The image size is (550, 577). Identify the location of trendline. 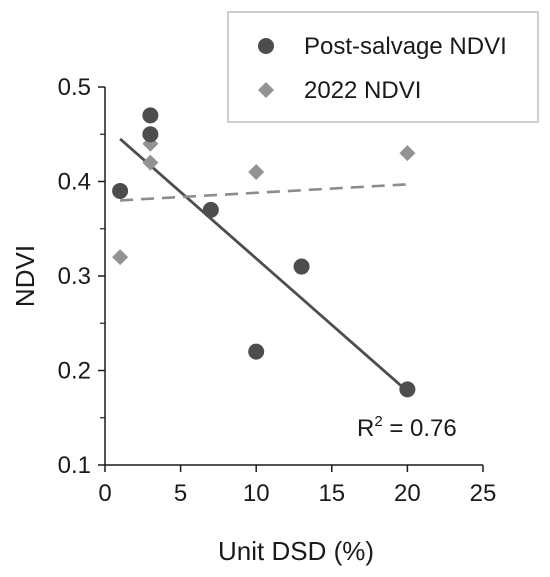
(264, 192).